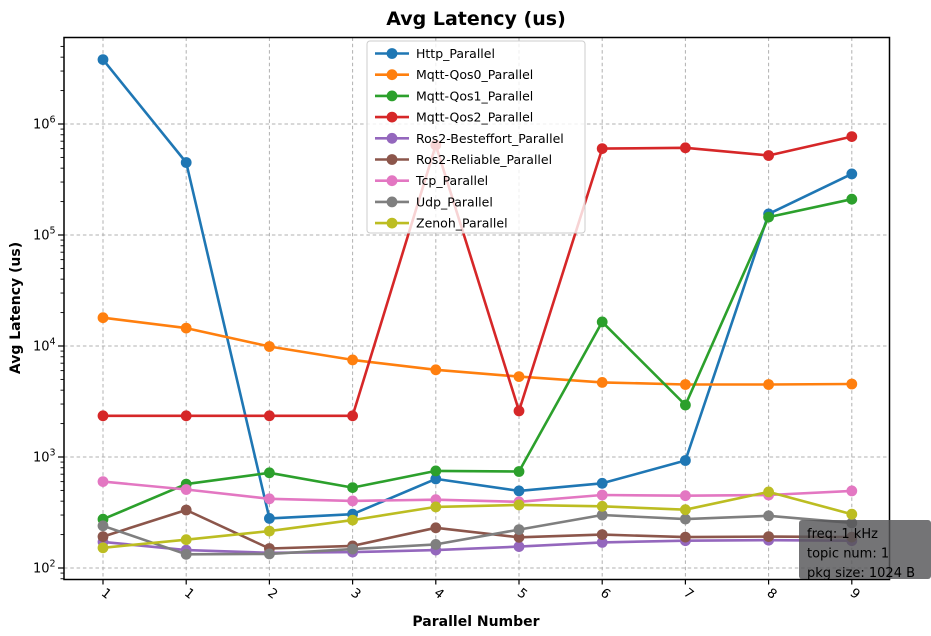 The height and width of the screenshot is (636, 931). What do you see at coordinates (842, 534) in the screenshot?
I see `annotation-line: freq: 1 kHz` at bounding box center [842, 534].